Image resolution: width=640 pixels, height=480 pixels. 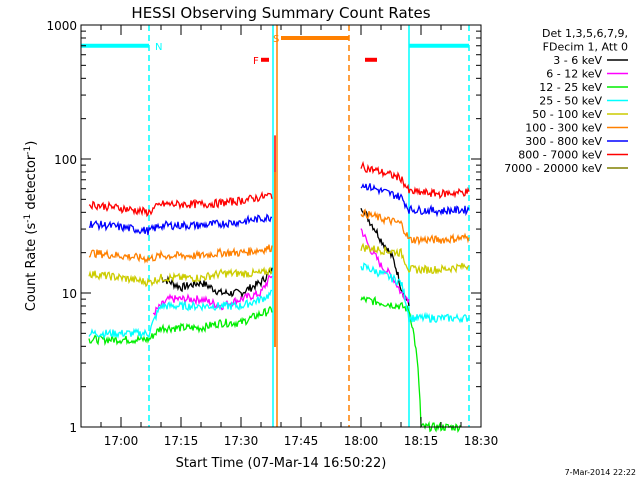 I want to click on x-tick-label-17-00: 17:00, so click(x=121, y=441).